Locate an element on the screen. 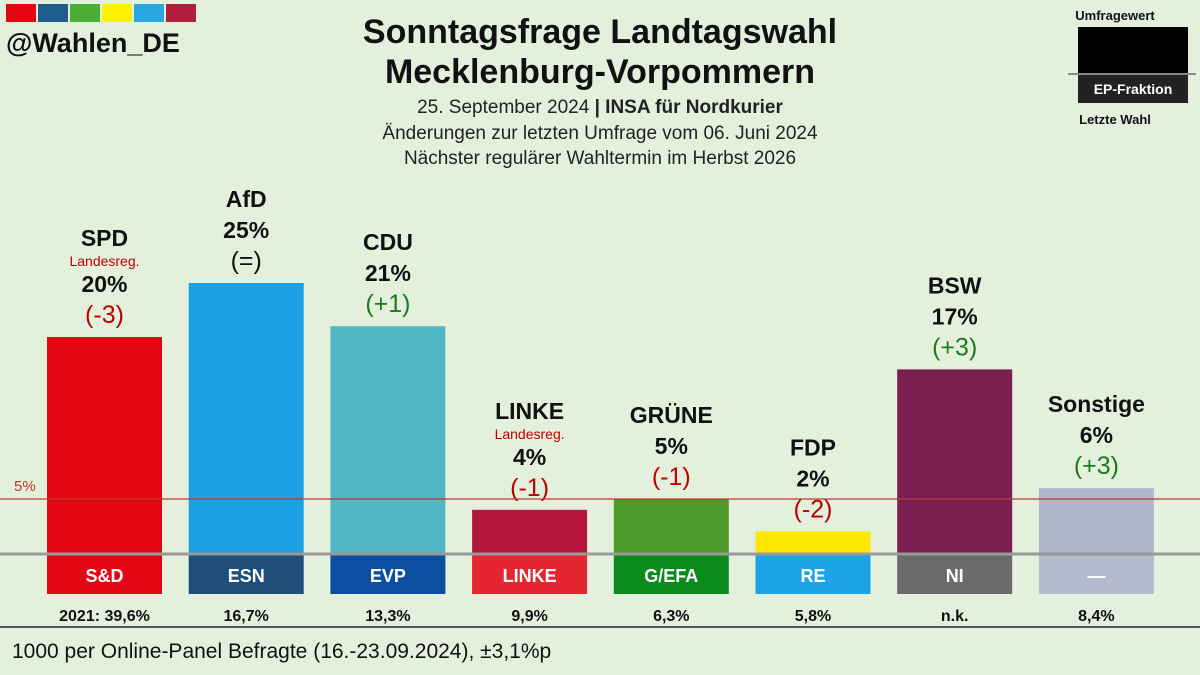 This screenshot has width=1200, height=675. ep-label-1: ESN is located at coordinates (246, 576).